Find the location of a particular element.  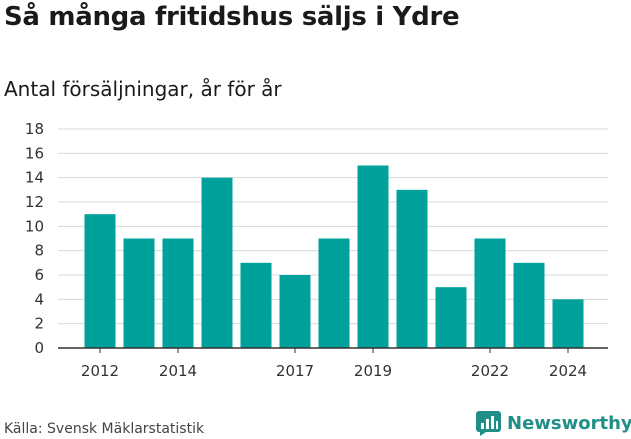

y-tick-label: 12 is located at coordinates (34, 202).